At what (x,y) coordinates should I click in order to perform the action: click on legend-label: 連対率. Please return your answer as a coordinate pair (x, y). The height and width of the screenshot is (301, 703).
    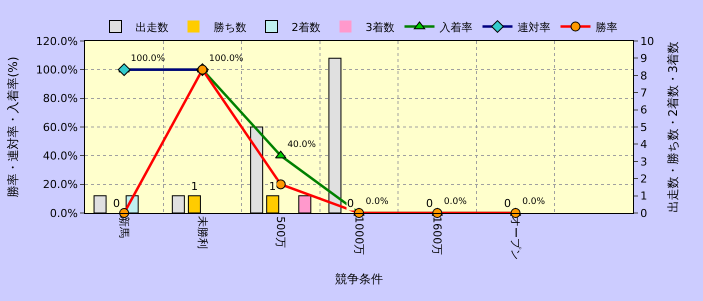
    Looking at the image, I should click on (534, 27).